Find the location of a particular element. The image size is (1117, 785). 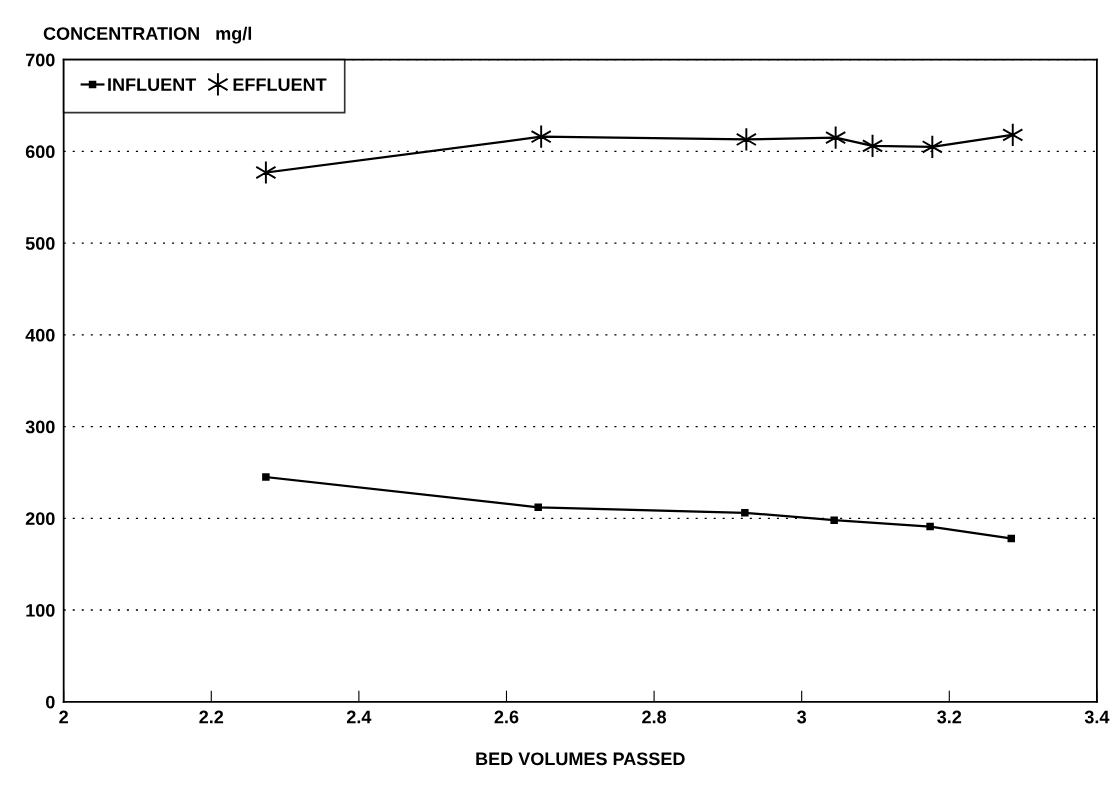

x-tick-label: 2.4 is located at coordinates (359, 717).